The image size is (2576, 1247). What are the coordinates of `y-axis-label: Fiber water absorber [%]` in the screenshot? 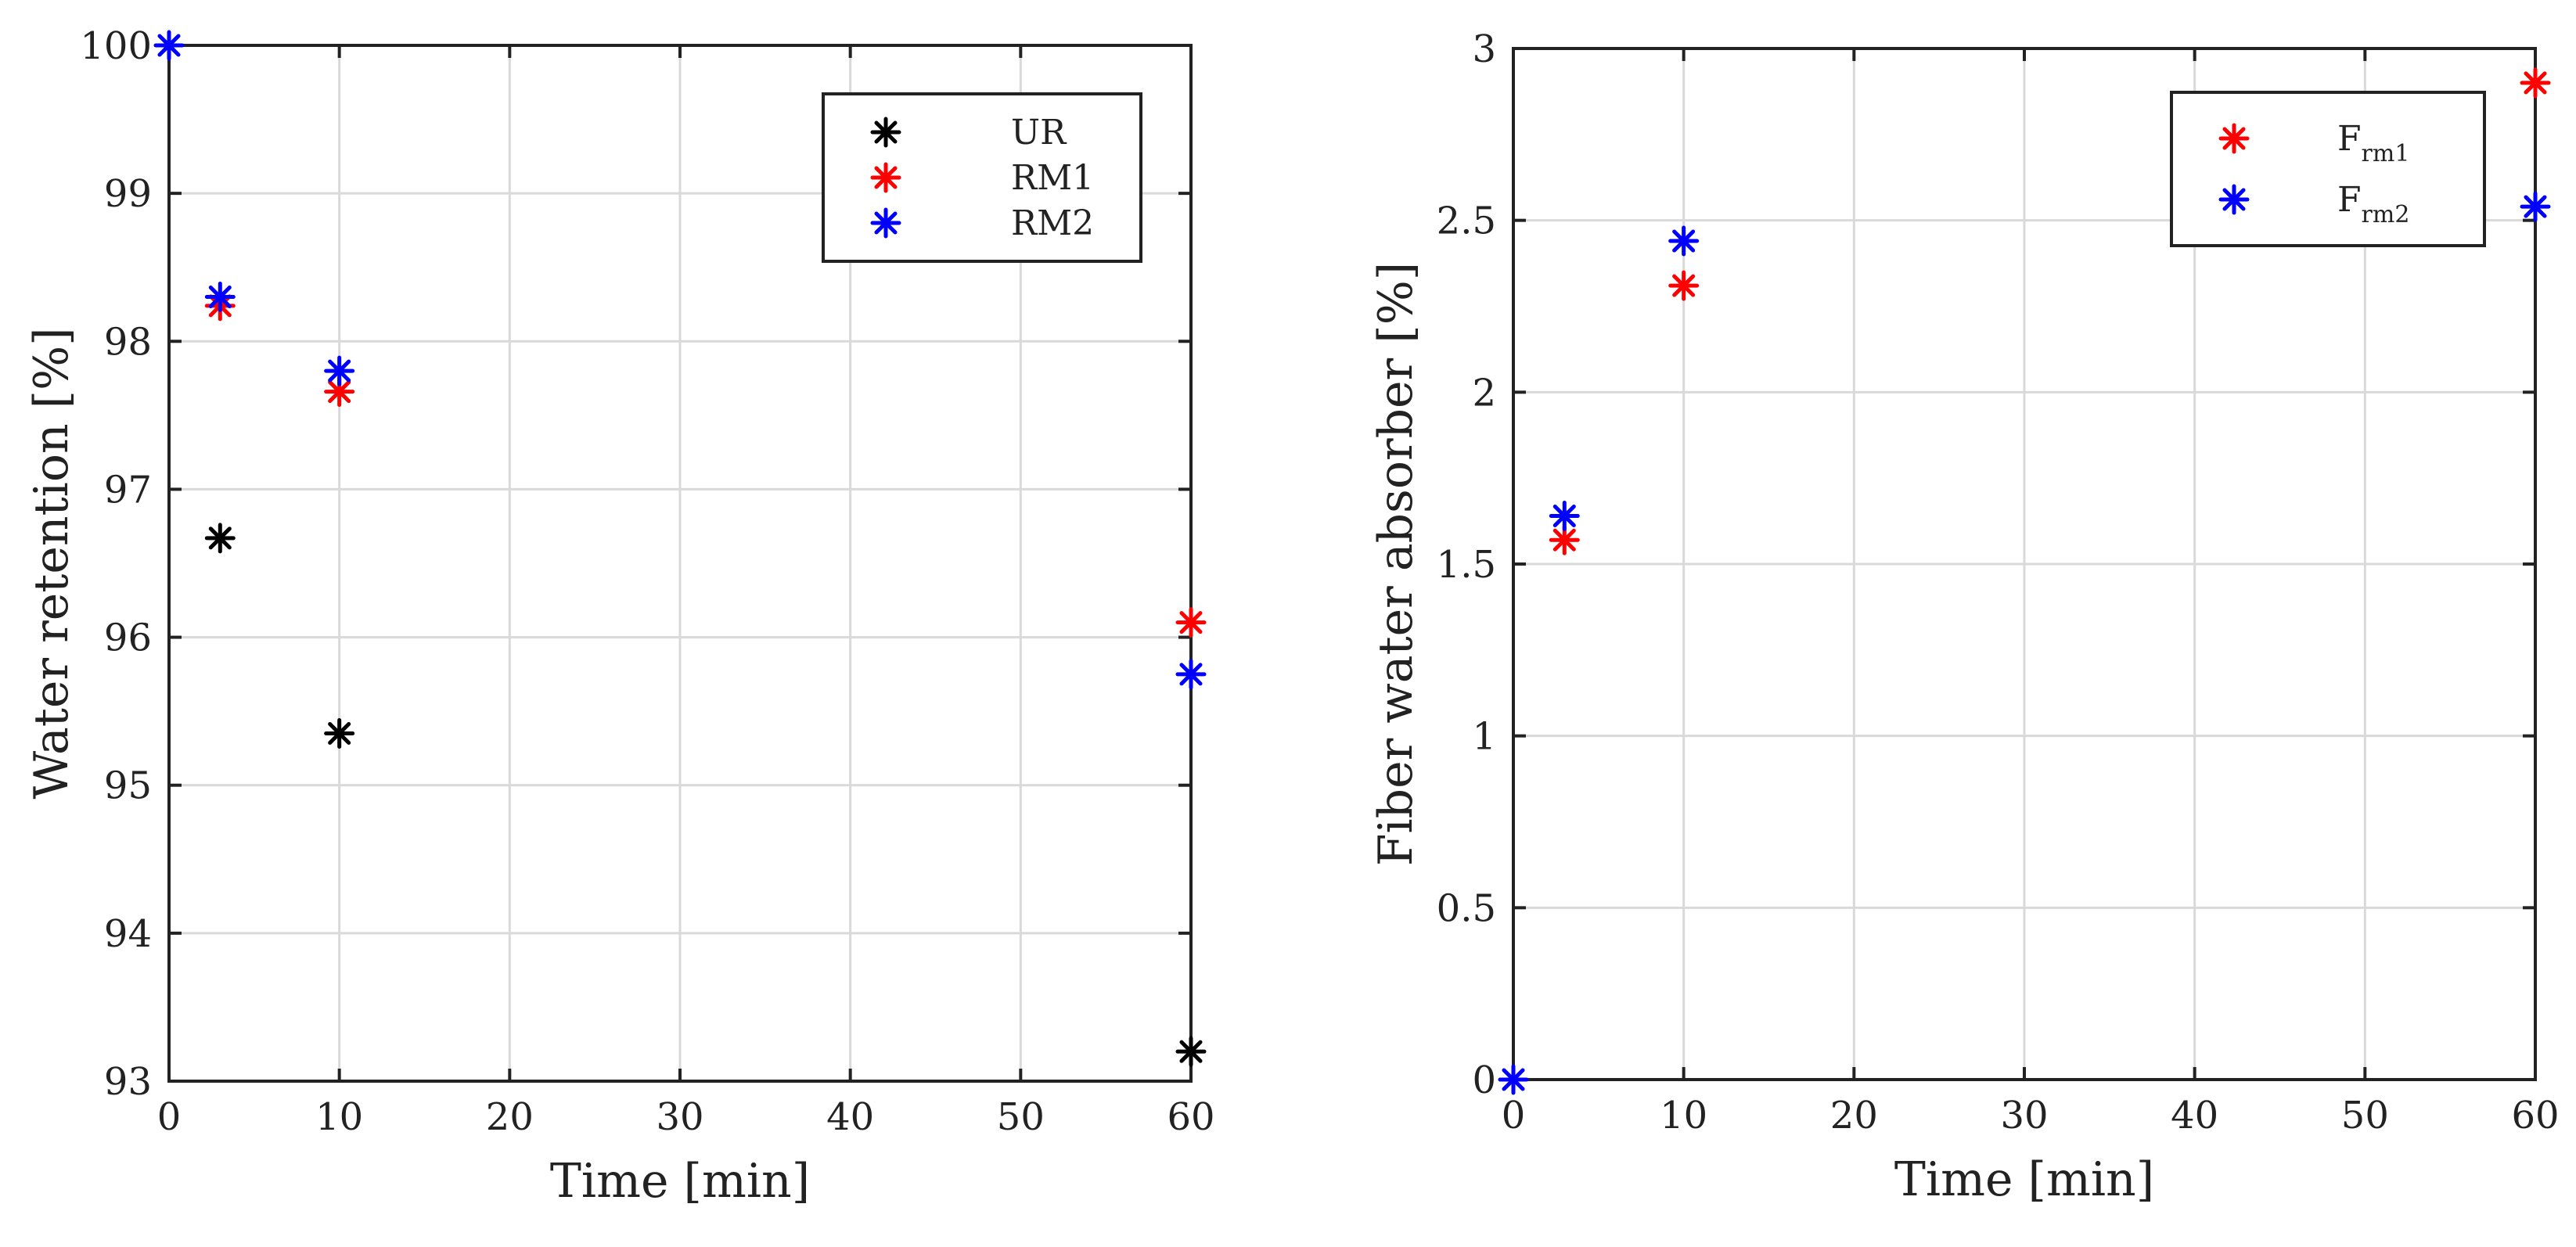 It's located at (1396, 564).